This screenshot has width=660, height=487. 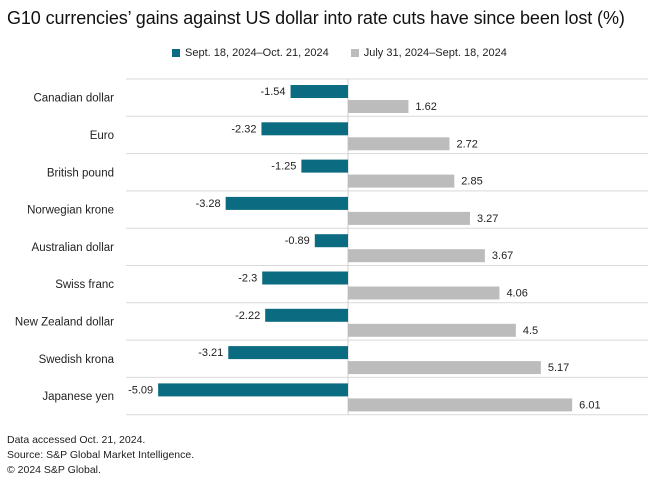 I want to click on category-label-british-pound: British pound, so click(x=80, y=173).